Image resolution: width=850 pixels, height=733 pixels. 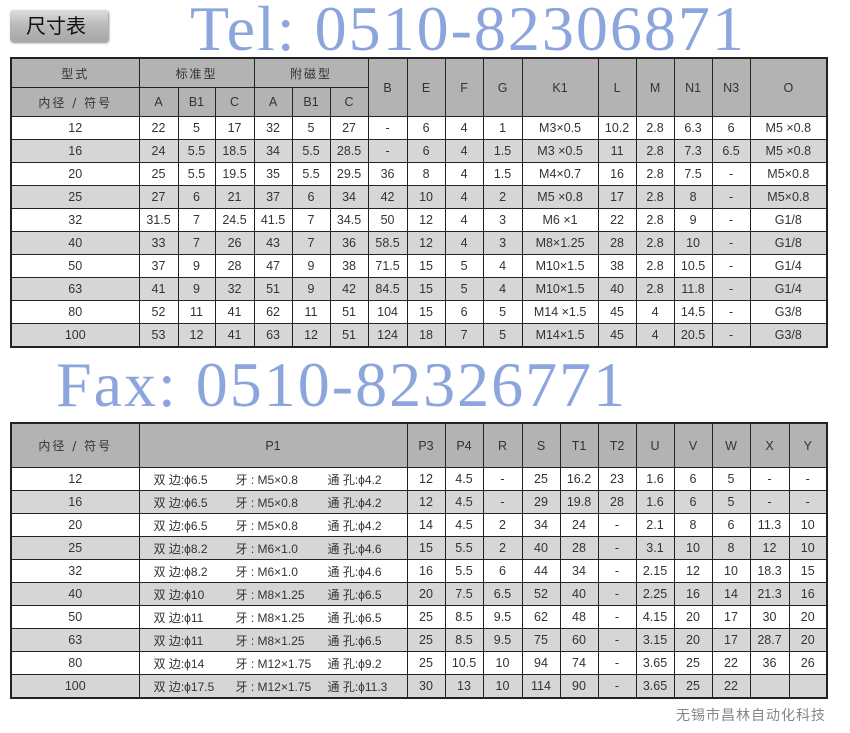 What do you see at coordinates (788, 266) in the screenshot?
I see `table-cell: G1/4` at bounding box center [788, 266].